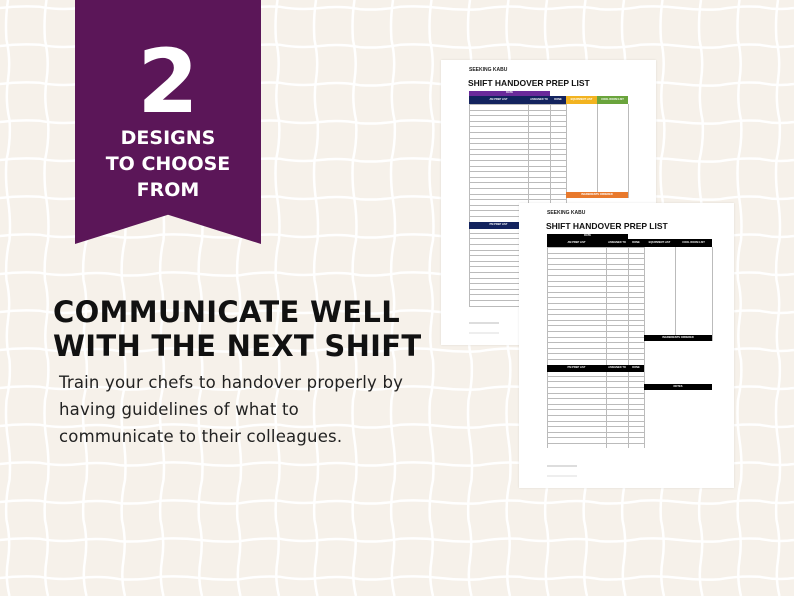 Image resolution: width=794 pixels, height=596 pixels. What do you see at coordinates (617, 368) in the screenshot?
I see `pm-assigned-header: ASSIGNED TO` at bounding box center [617, 368].